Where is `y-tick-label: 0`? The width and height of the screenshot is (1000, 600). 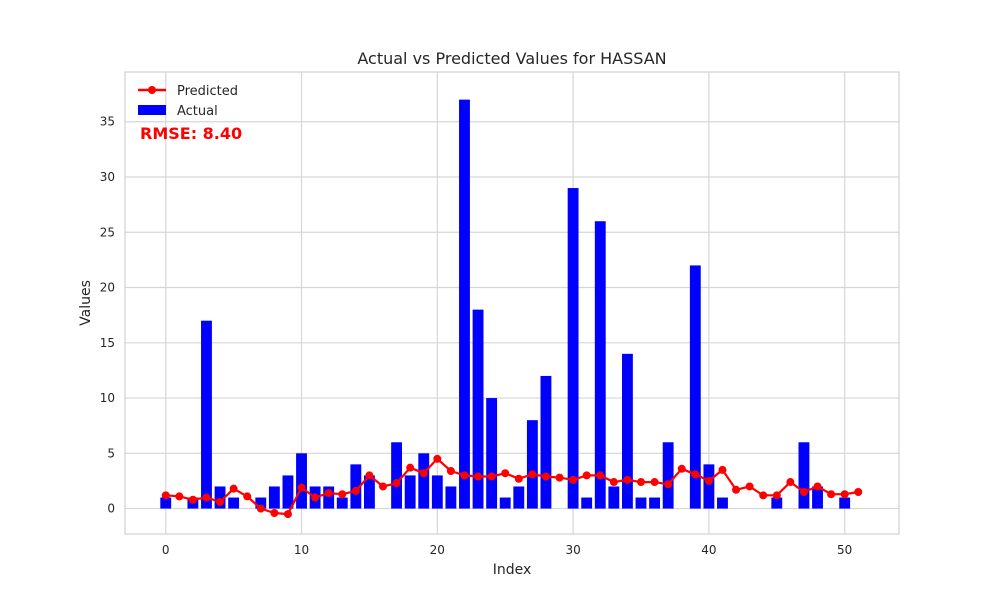
y-tick-label: 0 is located at coordinates (111, 509).